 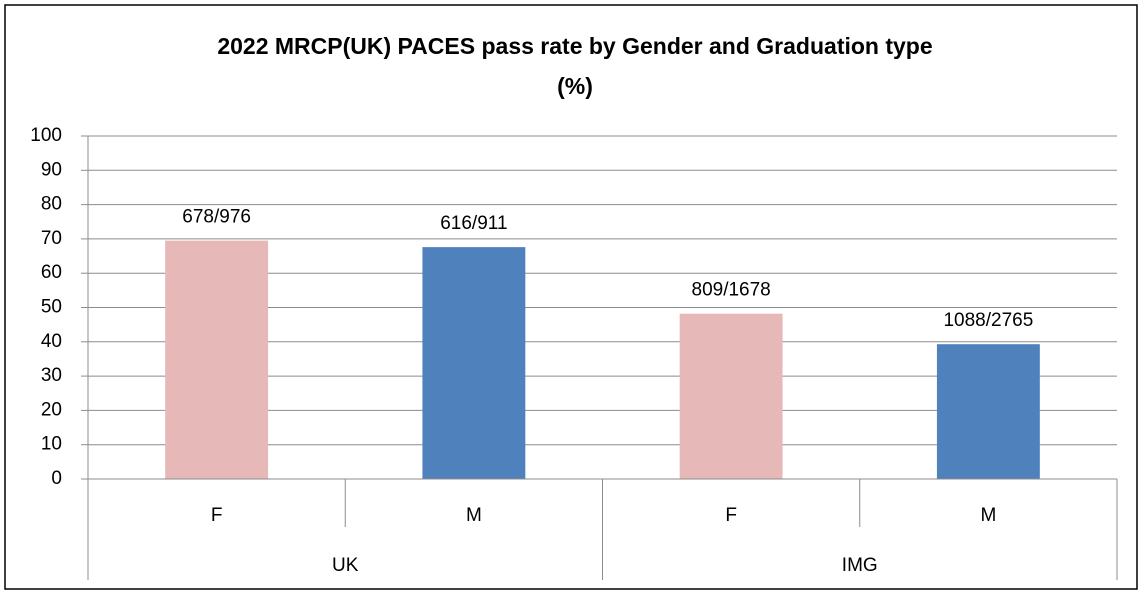 What do you see at coordinates (988, 320) in the screenshot?
I see `data-label: 1088/2765` at bounding box center [988, 320].